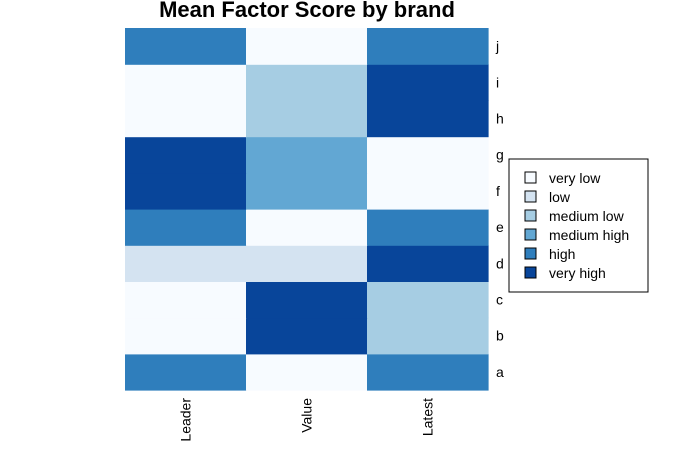  What do you see at coordinates (428, 82) in the screenshot?
I see `heatmap-cell-i-latest` at bounding box center [428, 82].